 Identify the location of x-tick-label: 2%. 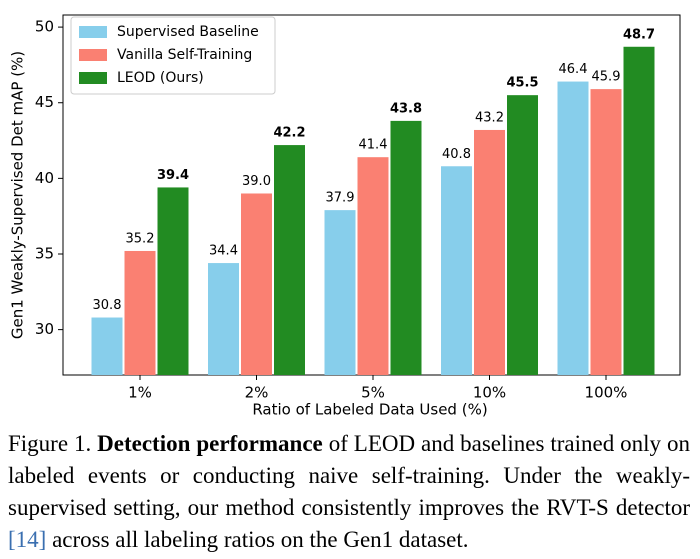
(257, 393).